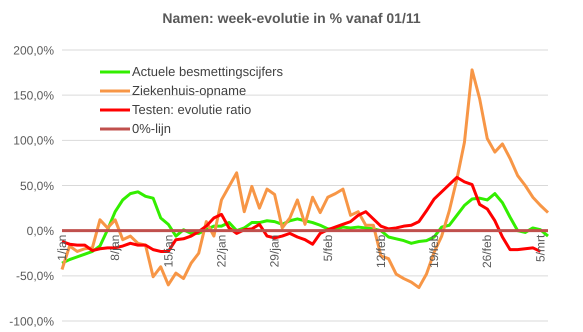 Image resolution: width=583 pixels, height=332 pixels. I want to click on y-tick-label: 150,0%, so click(33, 95).